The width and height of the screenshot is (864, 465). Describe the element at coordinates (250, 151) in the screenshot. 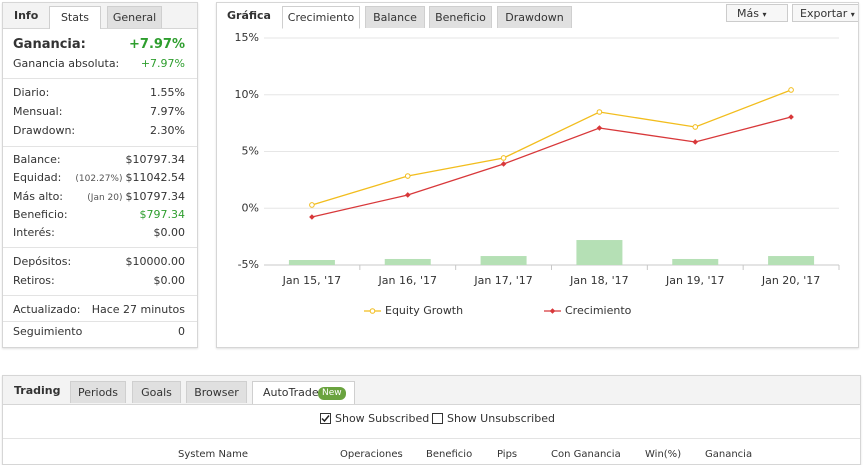

I see `y-tick-label: 5%` at that location.